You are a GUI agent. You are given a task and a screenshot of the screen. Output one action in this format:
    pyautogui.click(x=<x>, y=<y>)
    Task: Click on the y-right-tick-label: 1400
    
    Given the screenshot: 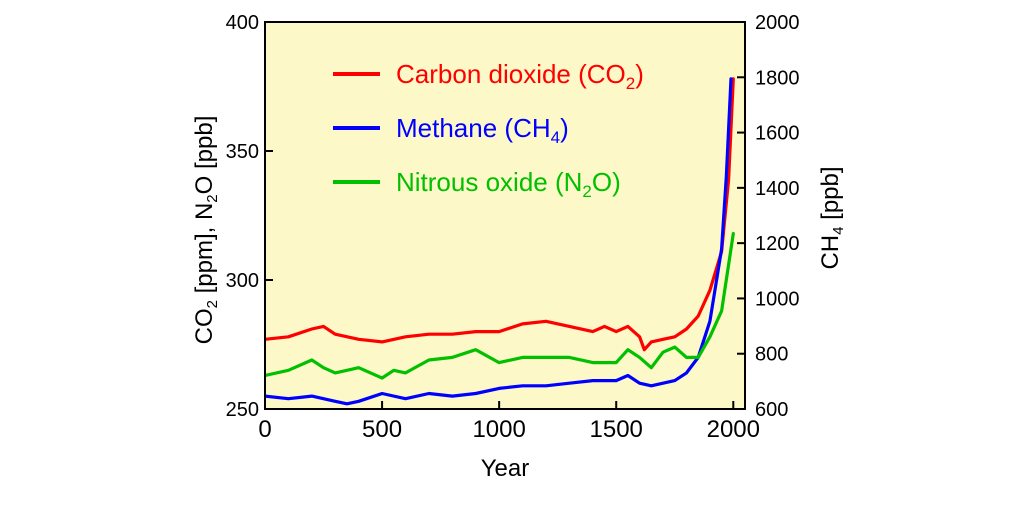 What is the action you would take?
    pyautogui.click(x=777, y=189)
    